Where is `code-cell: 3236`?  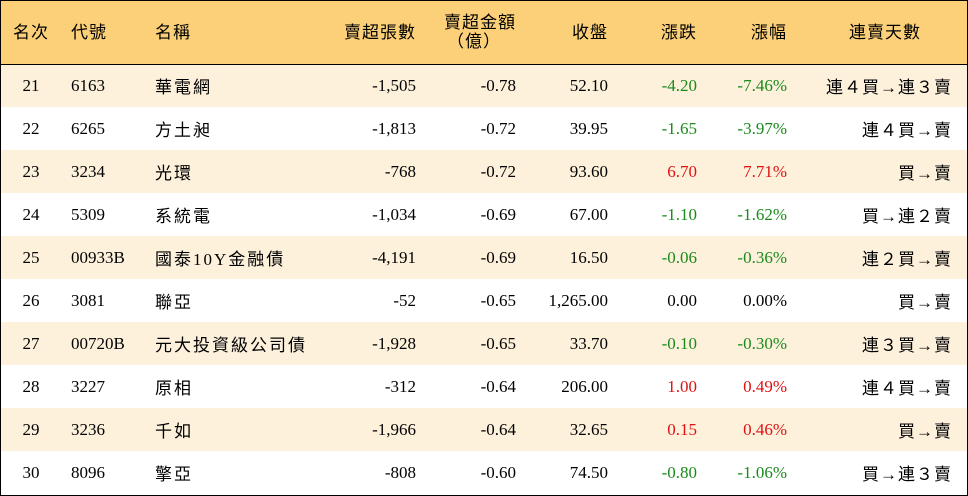 code-cell: 3236 is located at coordinates (88, 429).